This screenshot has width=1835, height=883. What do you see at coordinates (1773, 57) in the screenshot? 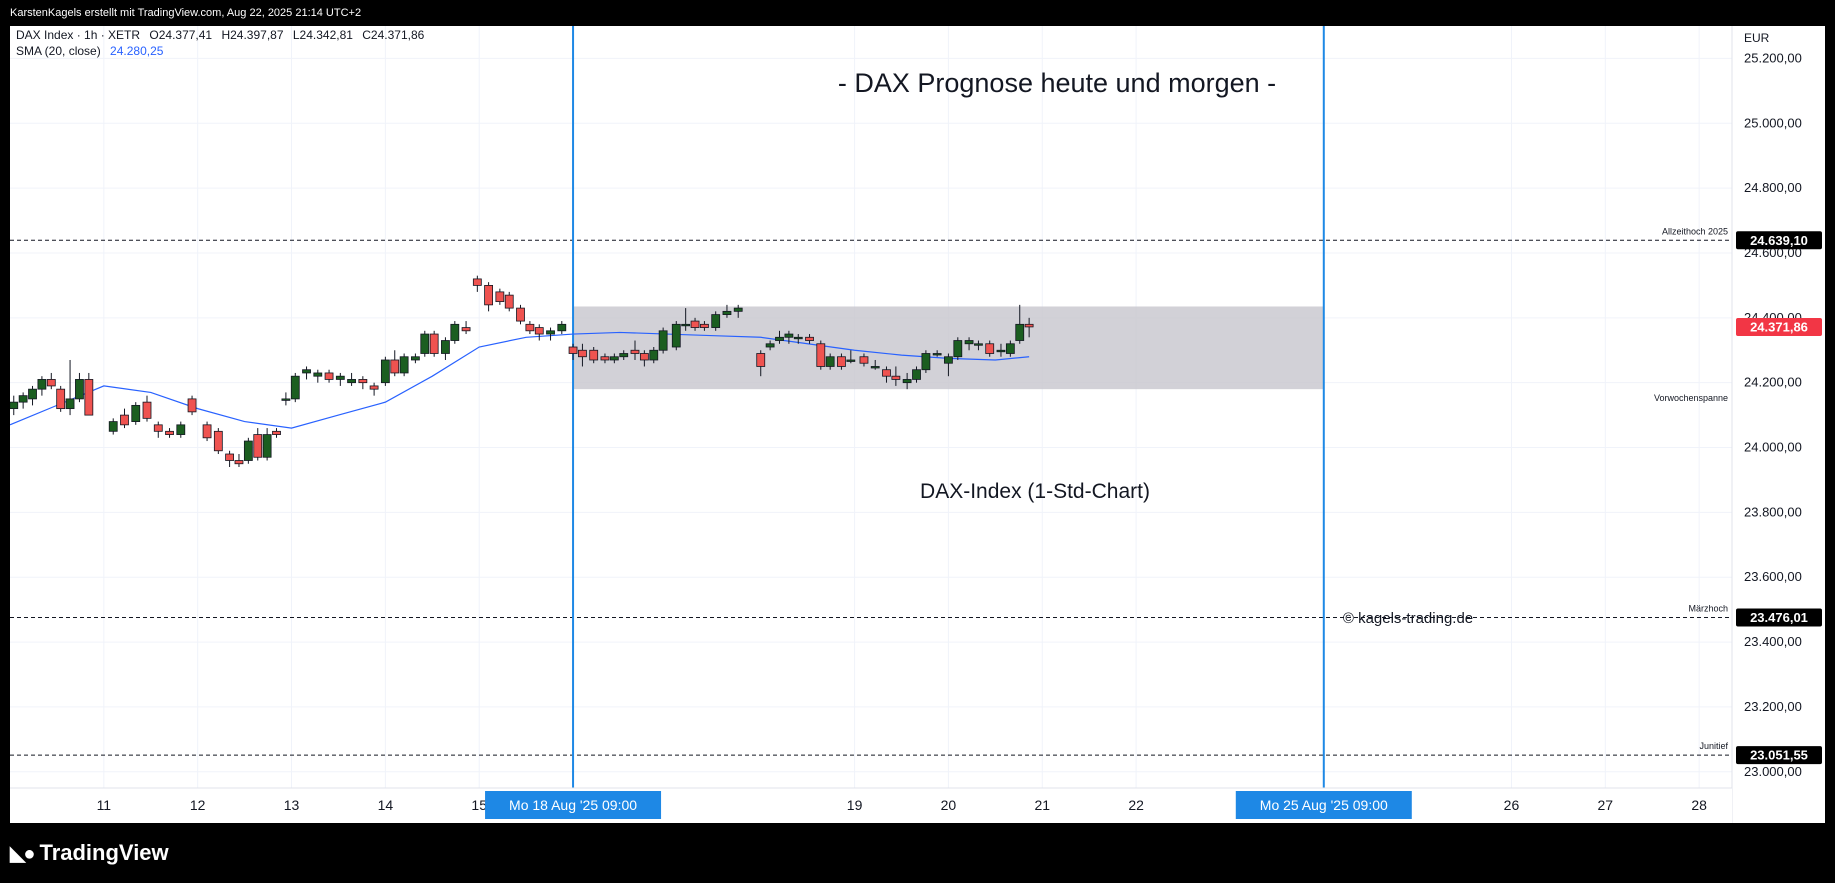
I see `price-tick-label: 25.200,00` at bounding box center [1773, 57].